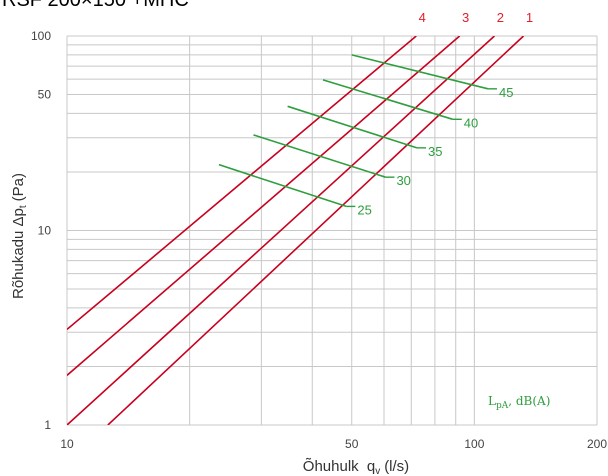 Image resolution: width=608 pixels, height=476 pixels. I want to click on chart-title: RSF 200×150 +MHC, so click(95, 5).